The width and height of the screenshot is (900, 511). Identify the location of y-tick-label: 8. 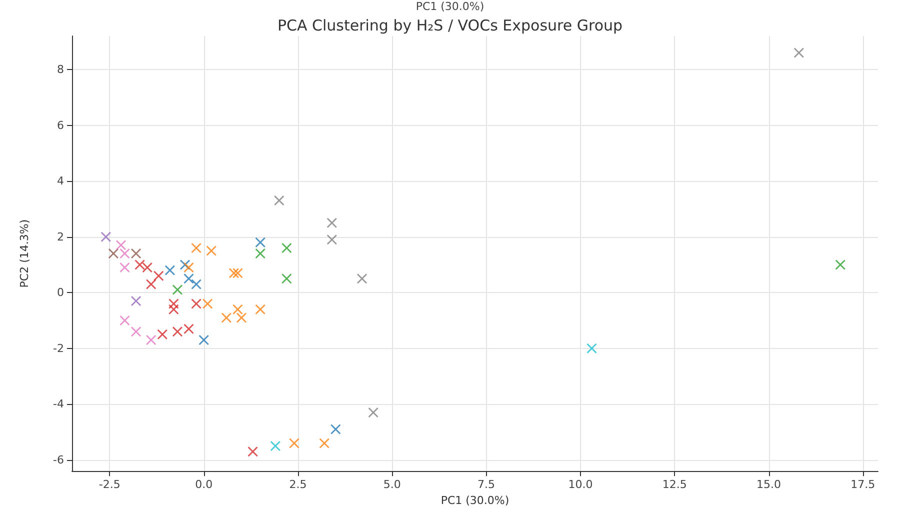
(60, 69).